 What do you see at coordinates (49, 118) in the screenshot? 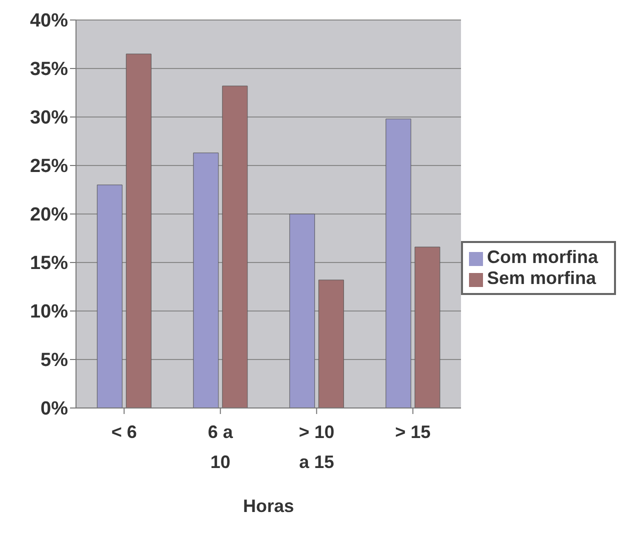
I see `y-tick-label: 30%` at bounding box center [49, 118].